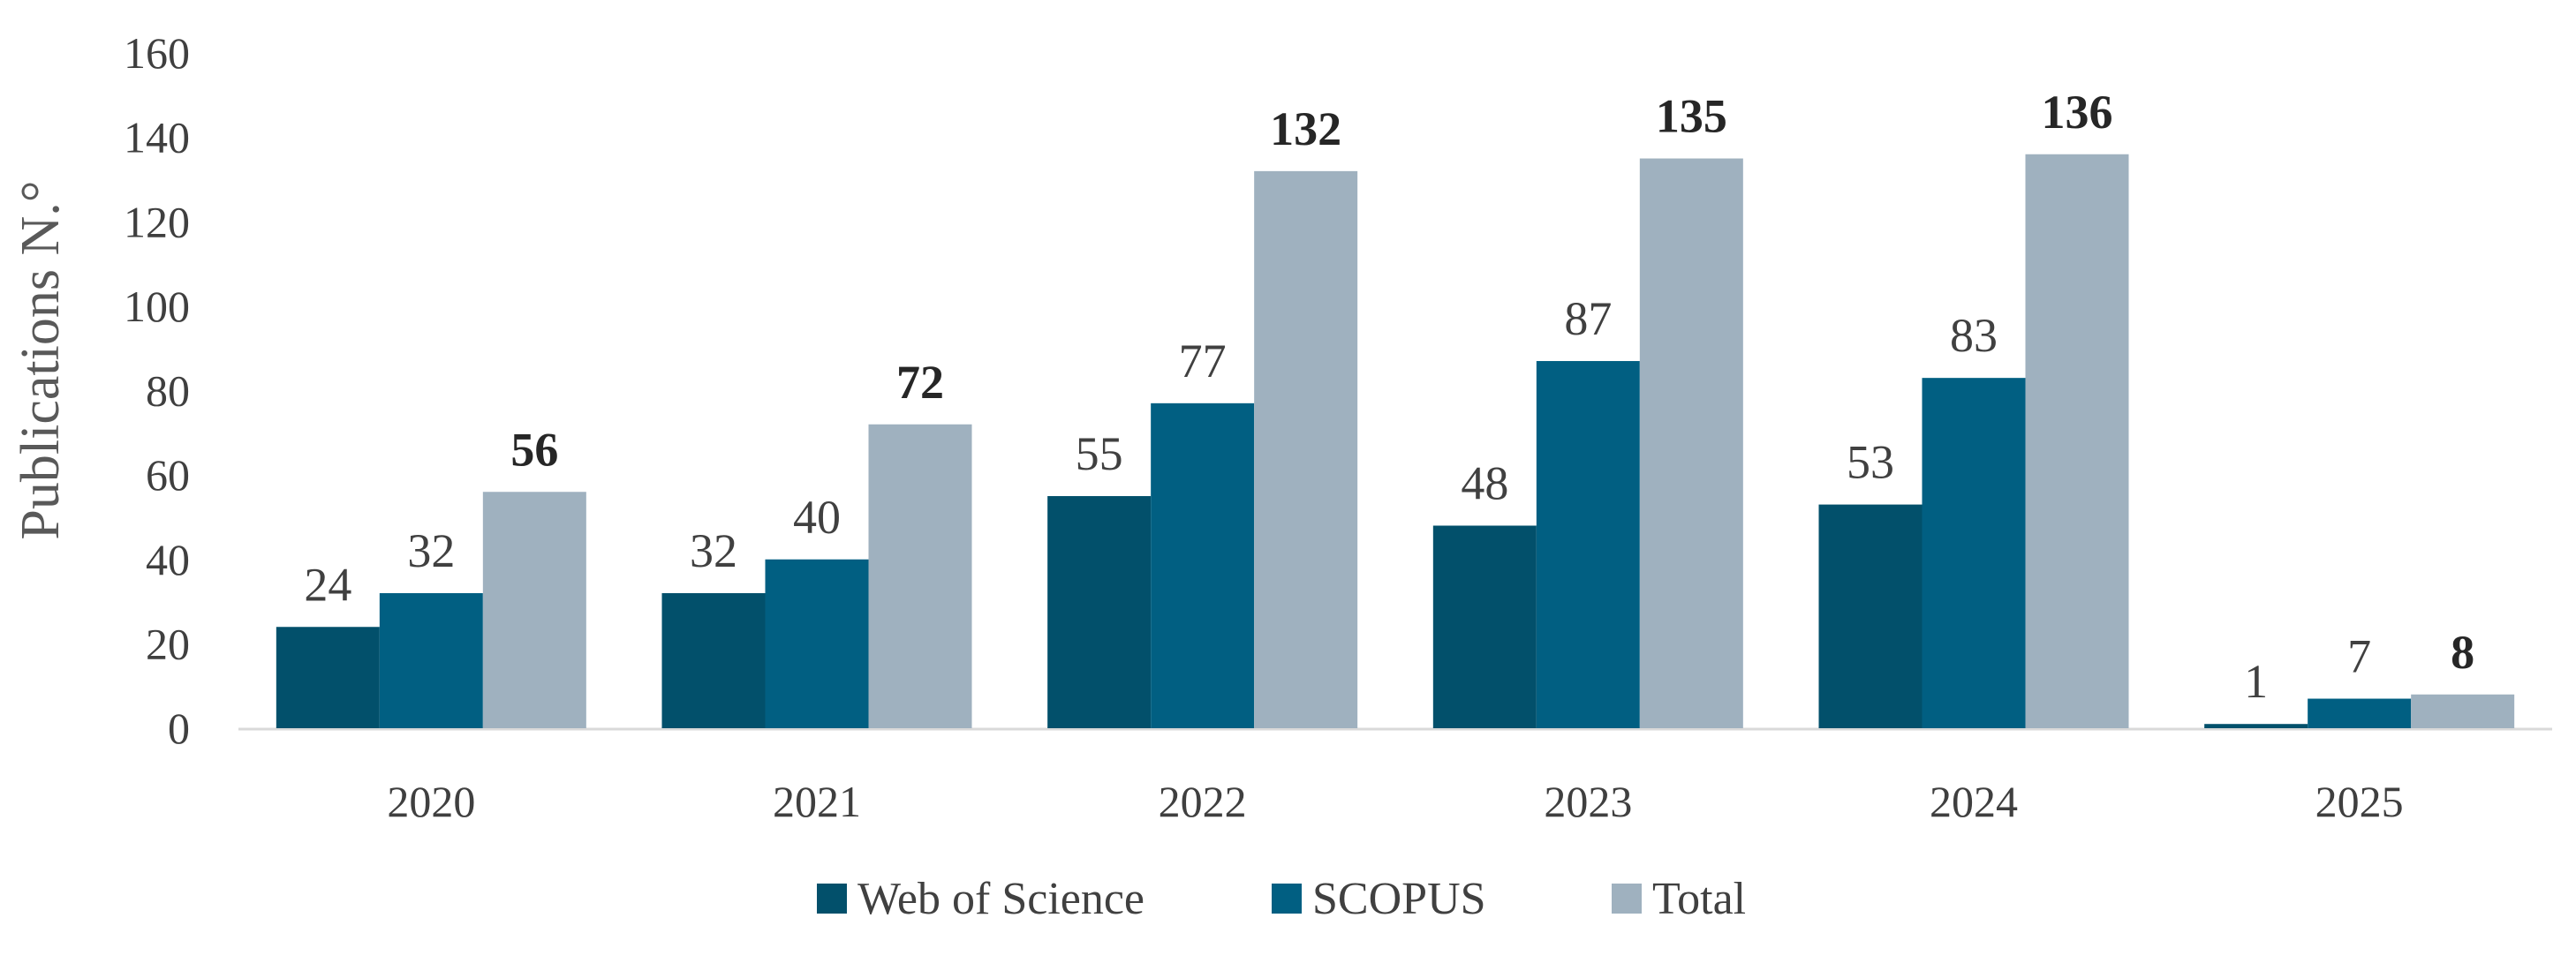 The image size is (2576, 963). What do you see at coordinates (1203, 801) in the screenshot?
I see `x-tick-label: 2022` at bounding box center [1203, 801].